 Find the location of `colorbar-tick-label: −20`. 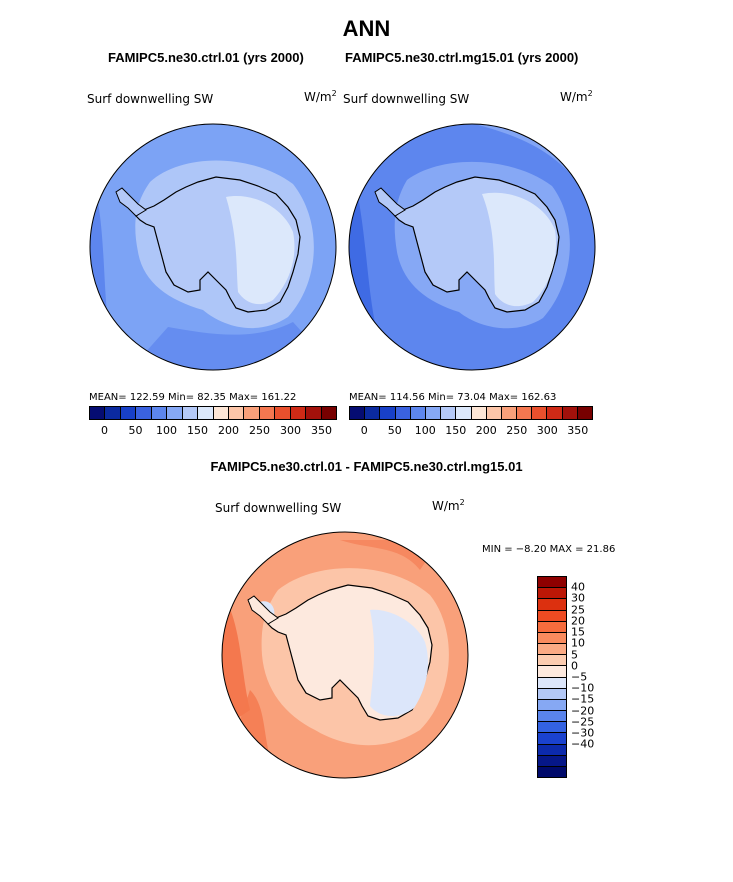

colorbar-tick-label: −20 is located at coordinates (583, 711).